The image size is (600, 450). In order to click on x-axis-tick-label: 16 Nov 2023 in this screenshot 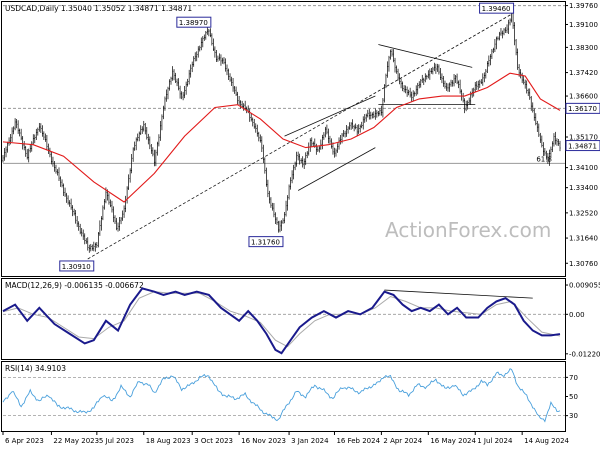, I will do `click(263, 441)`.